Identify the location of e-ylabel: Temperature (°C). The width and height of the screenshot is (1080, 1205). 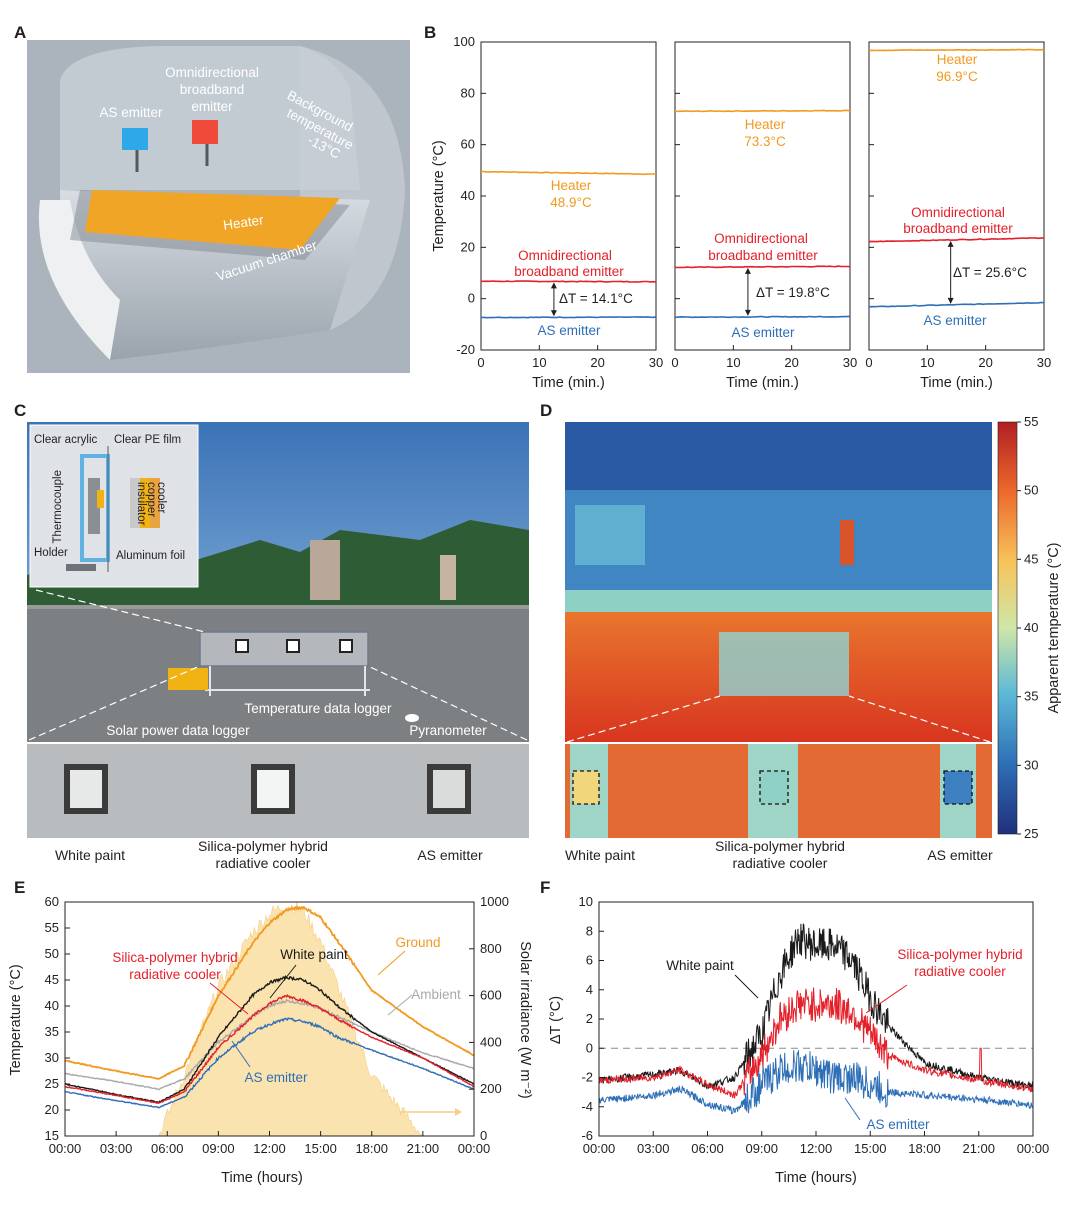
(16, 1019).